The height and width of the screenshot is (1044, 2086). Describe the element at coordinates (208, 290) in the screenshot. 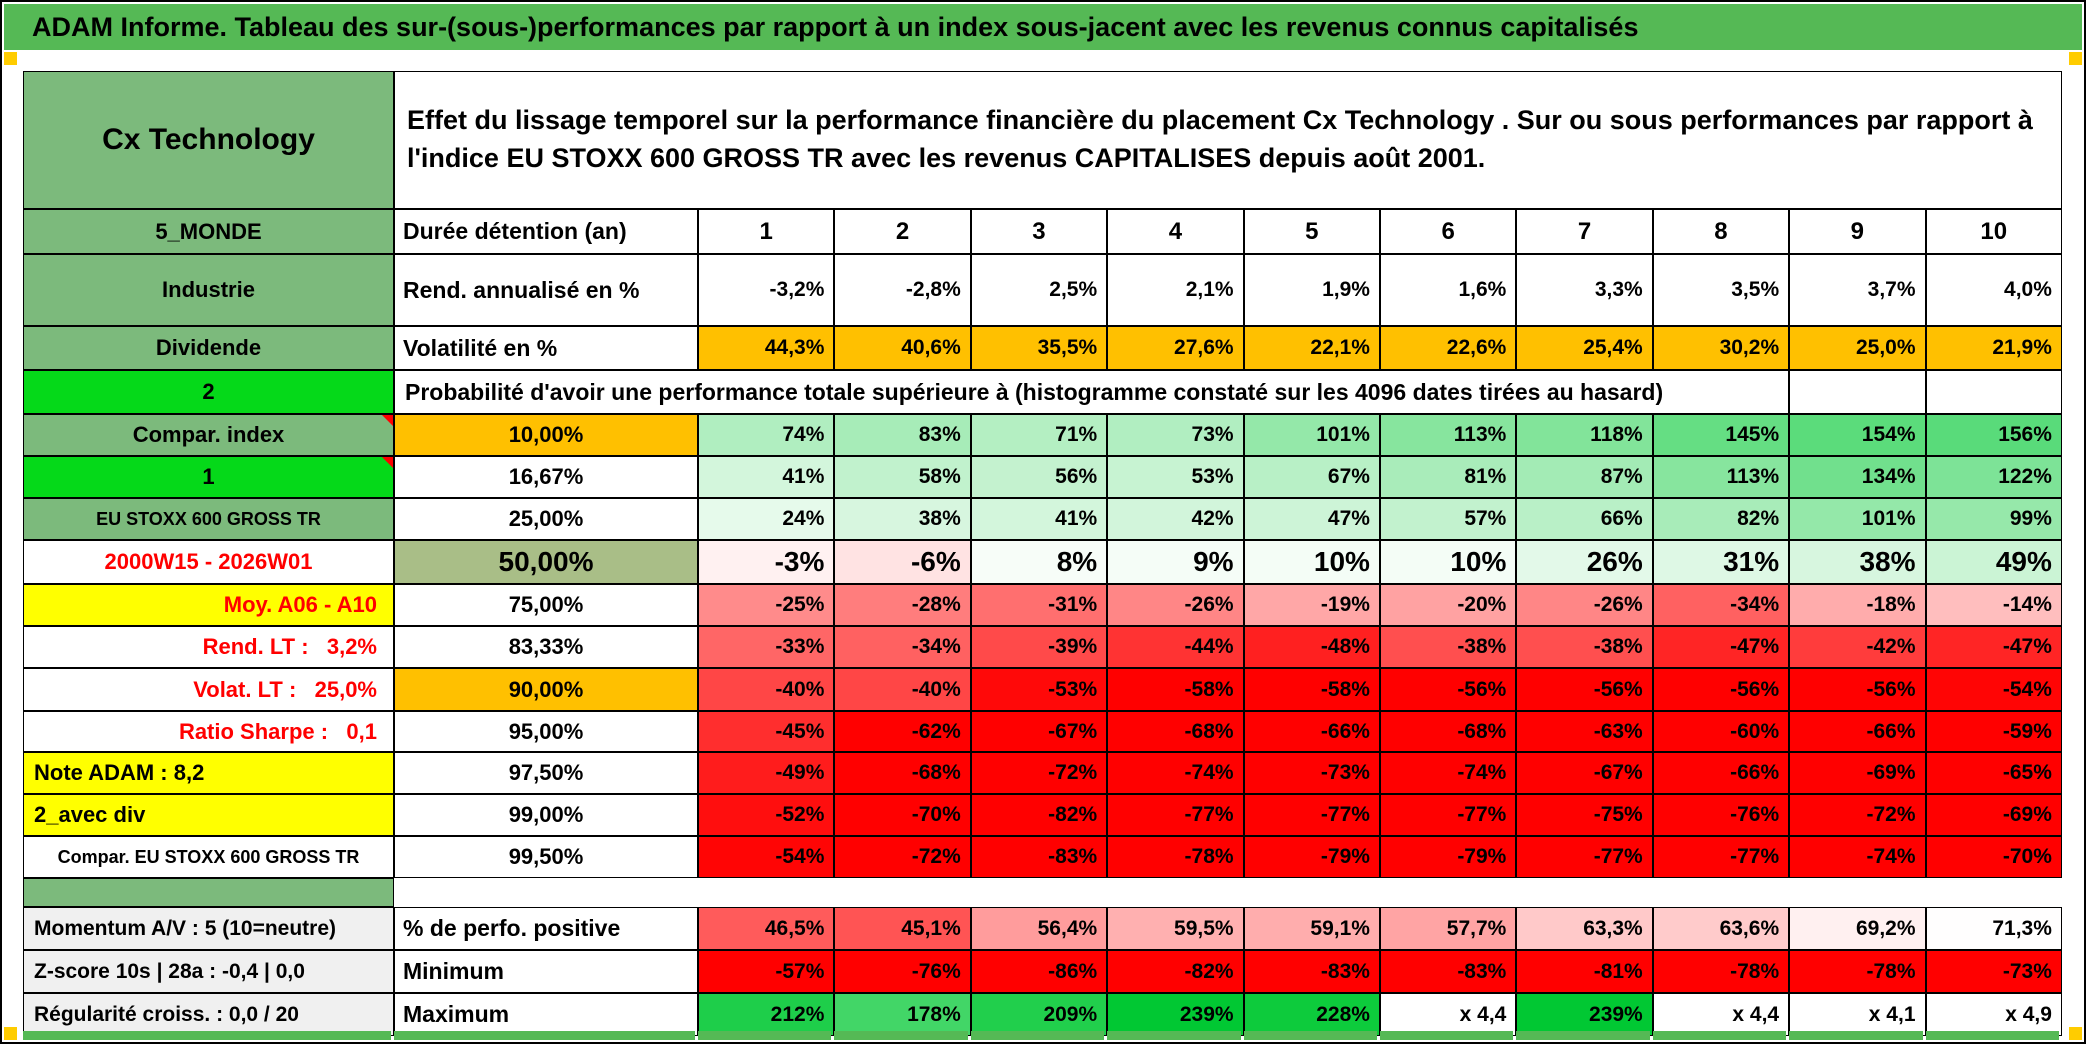

I see `row-header-cell: Industrie` at that location.